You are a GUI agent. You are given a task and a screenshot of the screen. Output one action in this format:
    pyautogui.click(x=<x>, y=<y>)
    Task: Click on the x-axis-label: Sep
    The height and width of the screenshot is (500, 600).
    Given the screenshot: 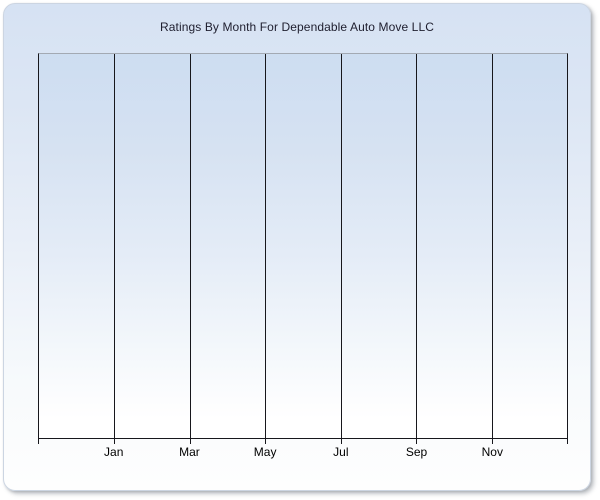 What is the action you would take?
    pyautogui.click(x=416, y=452)
    